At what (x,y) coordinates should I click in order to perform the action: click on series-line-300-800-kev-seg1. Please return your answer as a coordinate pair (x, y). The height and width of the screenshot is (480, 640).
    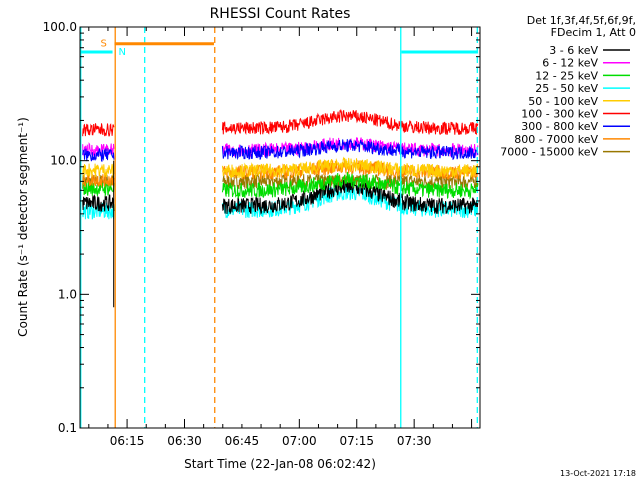
    Looking at the image, I should click on (350, 150).